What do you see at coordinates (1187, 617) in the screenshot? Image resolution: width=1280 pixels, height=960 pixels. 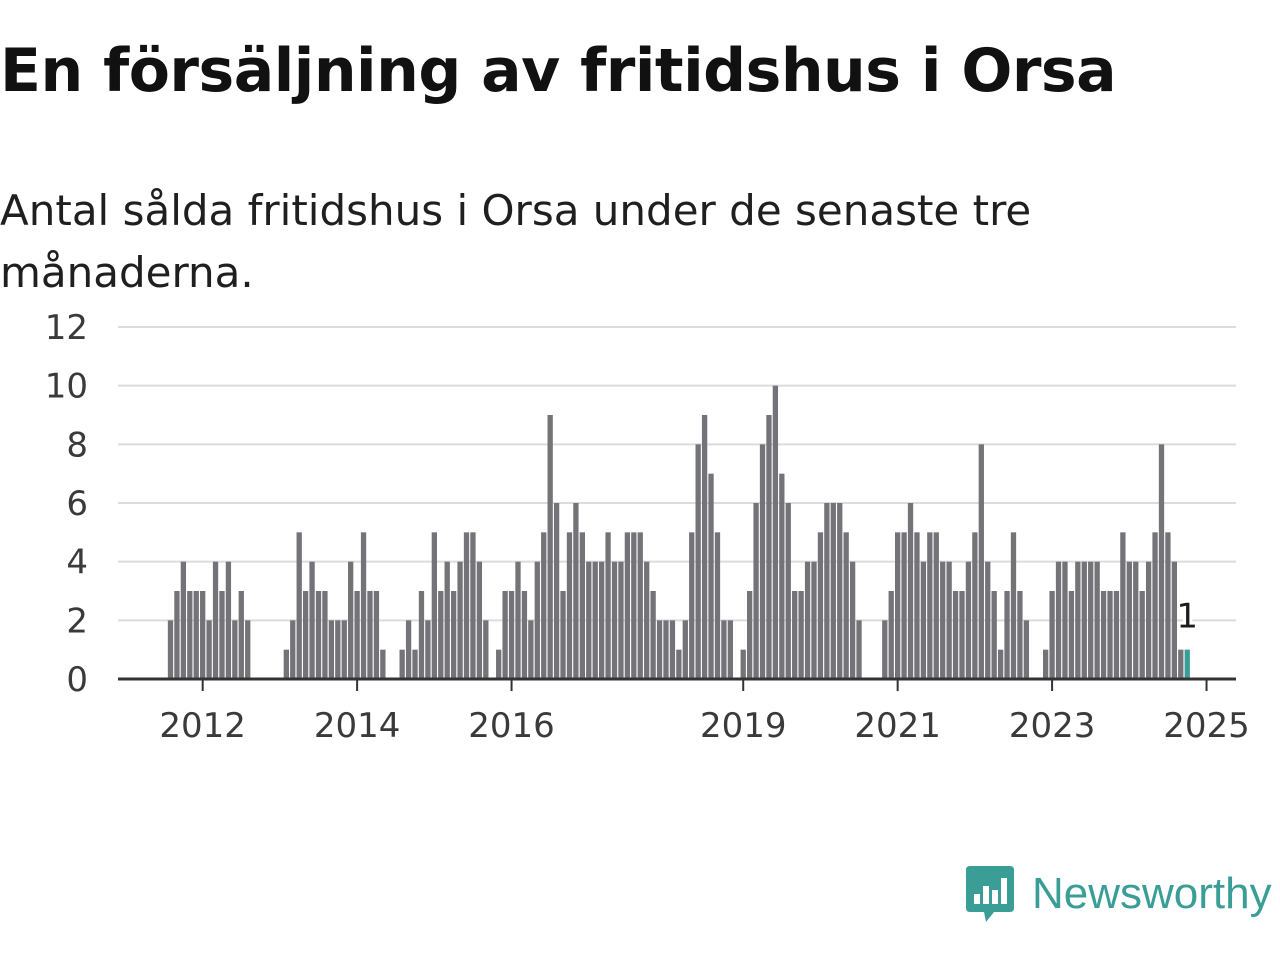 I see `highlight-value-label: 1` at bounding box center [1187, 617].